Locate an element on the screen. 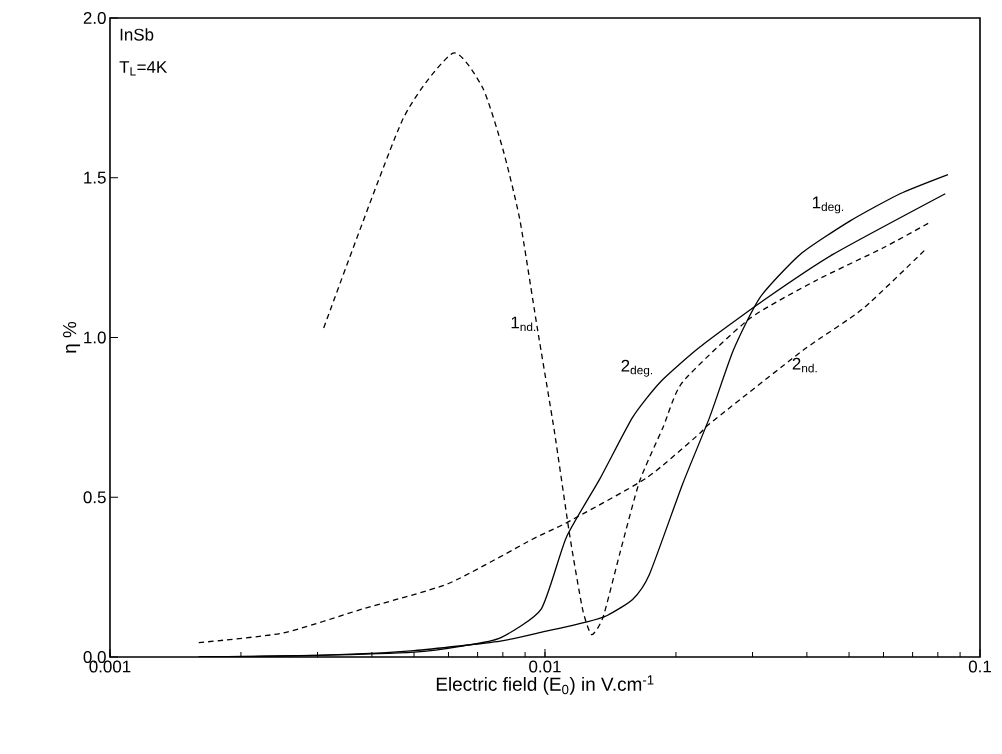  x-tick-label: 0.01 is located at coordinates (545, 666).